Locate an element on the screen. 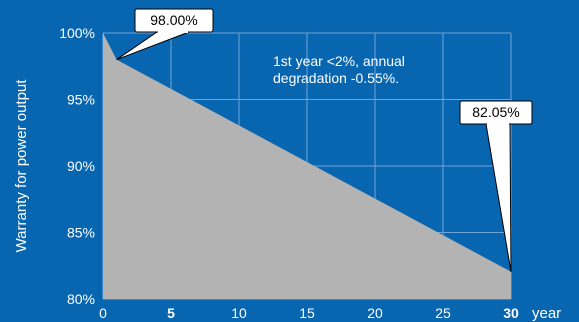 This screenshot has height=322, width=579. y-tick-label: 95% is located at coordinates (81, 100).